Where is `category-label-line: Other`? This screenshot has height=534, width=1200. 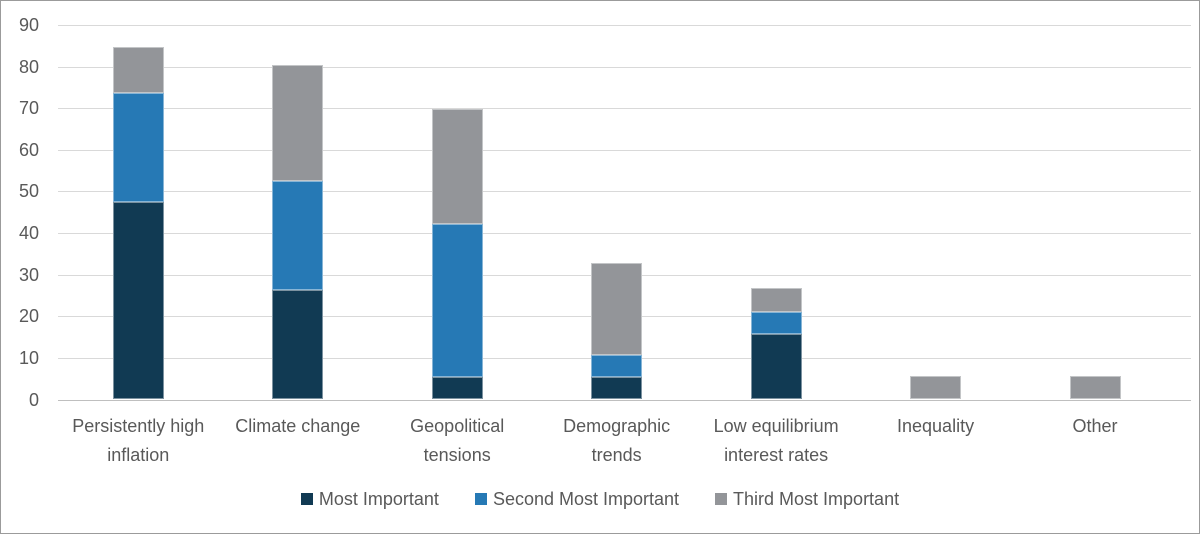
category-label-line: Other is located at coordinates (1095, 426).